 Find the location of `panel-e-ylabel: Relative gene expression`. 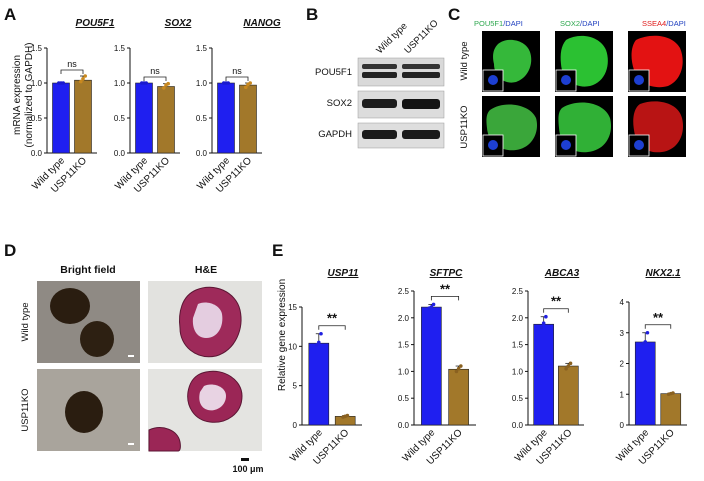

panel-e-ylabel: Relative gene expression is located at coordinates (282, 335).